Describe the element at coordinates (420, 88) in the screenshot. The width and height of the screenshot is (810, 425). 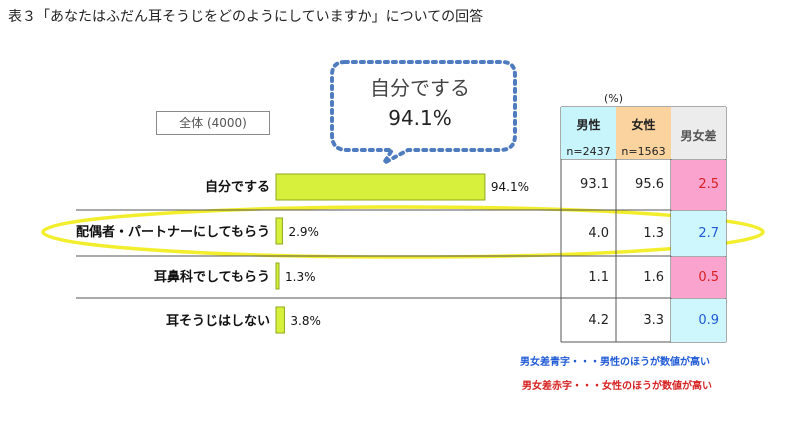
I see `callout-title: 自分でする` at that location.